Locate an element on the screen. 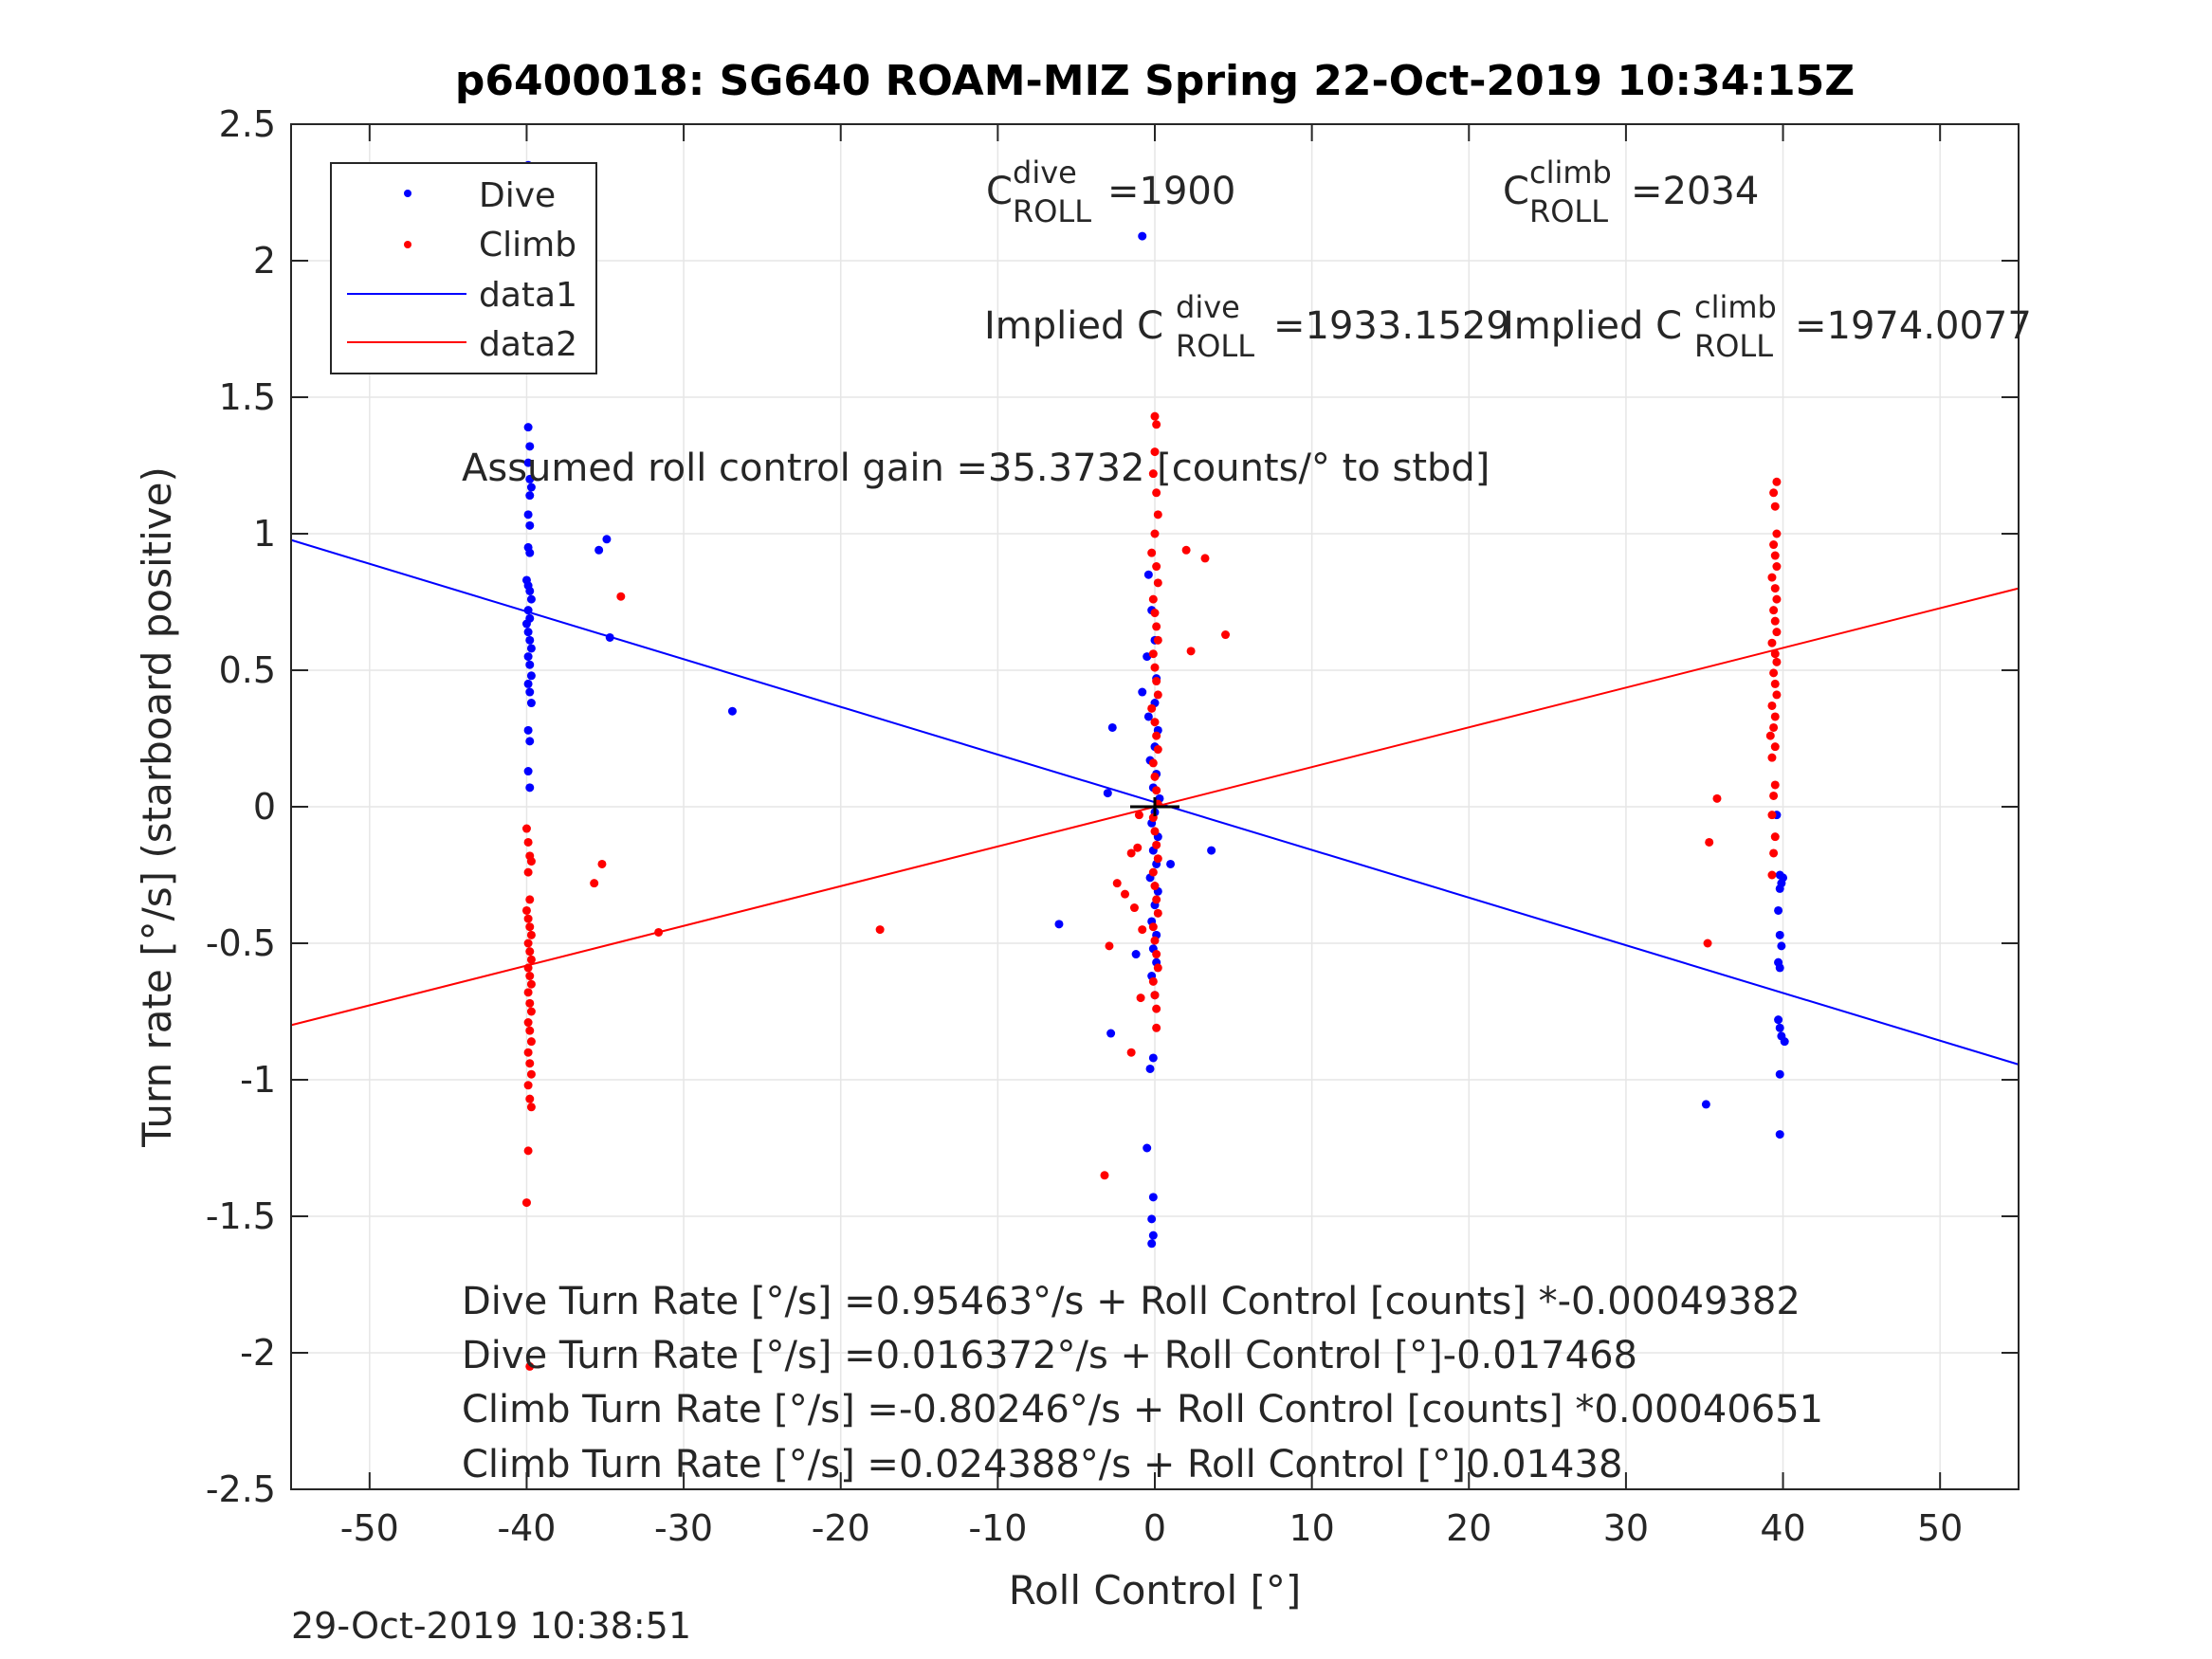 The image size is (2212, 1659). x-tick-label: 30 is located at coordinates (1626, 1528).